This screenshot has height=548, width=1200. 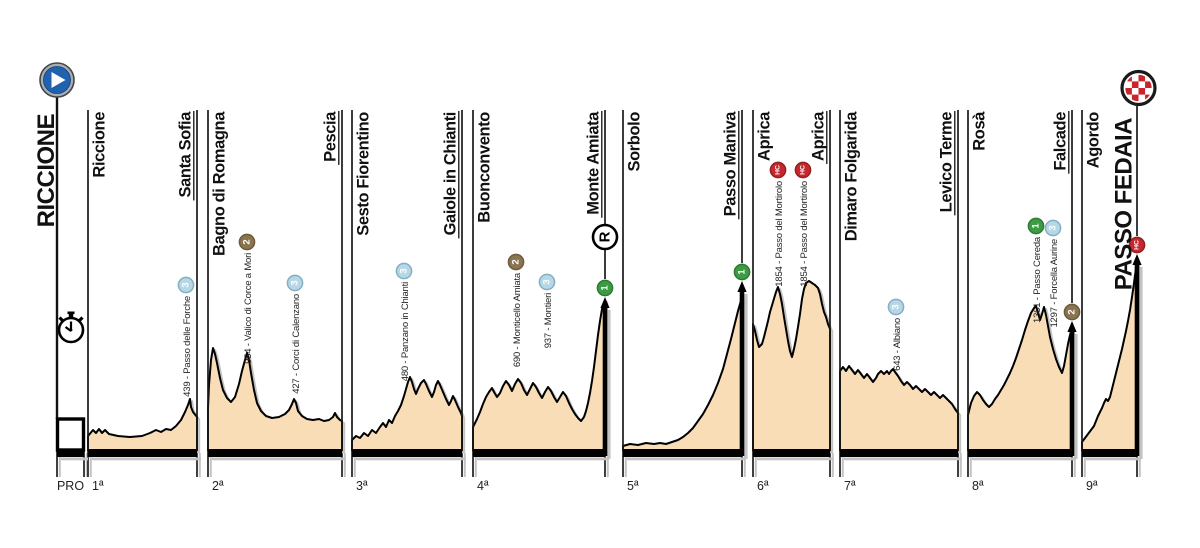 What do you see at coordinates (1037, 279) in the screenshot?
I see `climb-label-1361-passo-cereda: 1361 - Passo Cereda` at bounding box center [1037, 279].